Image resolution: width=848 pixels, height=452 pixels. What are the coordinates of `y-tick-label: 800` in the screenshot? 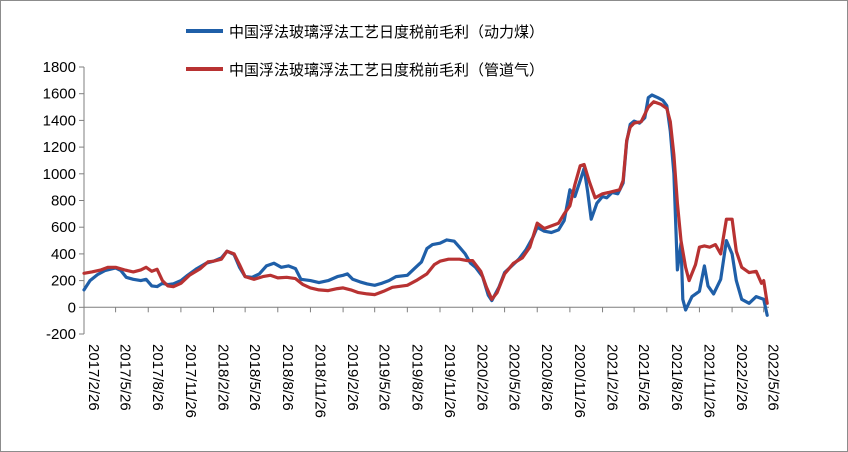 It's located at (63, 201).